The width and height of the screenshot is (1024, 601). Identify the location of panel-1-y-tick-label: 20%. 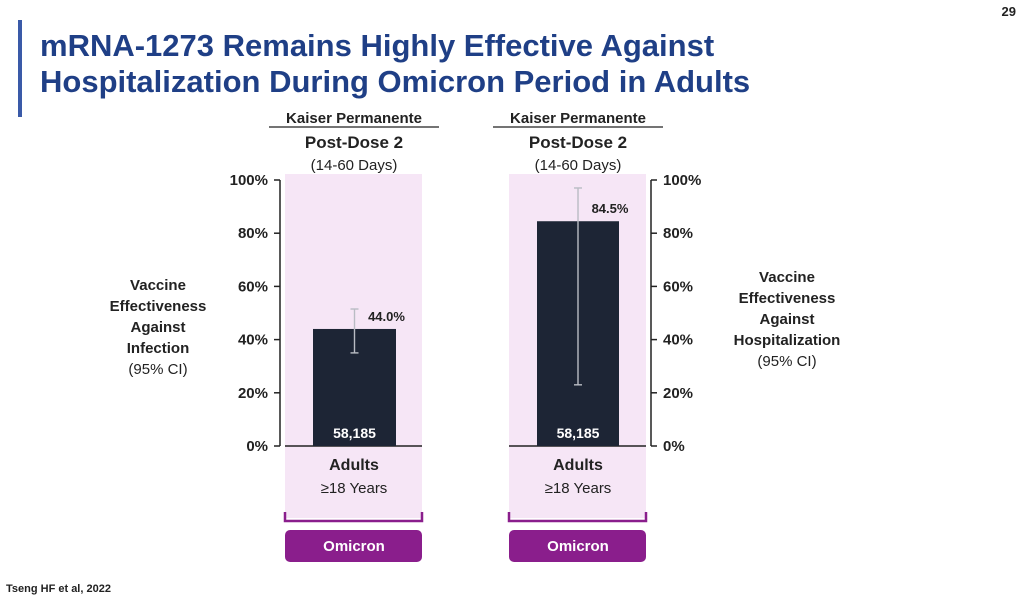
(253, 393).